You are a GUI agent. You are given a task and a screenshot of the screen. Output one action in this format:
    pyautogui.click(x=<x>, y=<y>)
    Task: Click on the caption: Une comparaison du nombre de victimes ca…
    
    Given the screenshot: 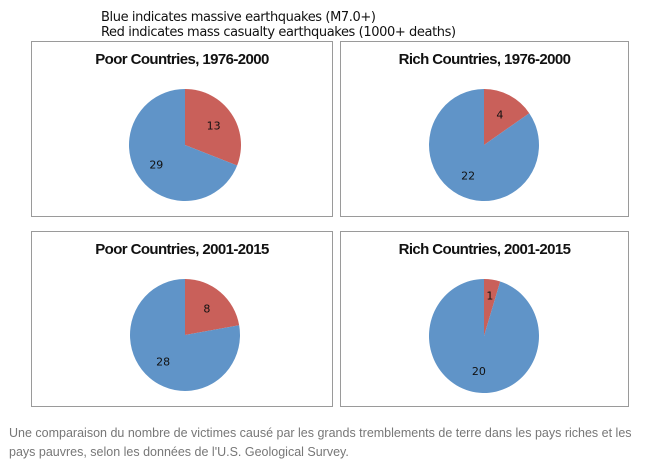 What is the action you would take?
    pyautogui.click(x=320, y=442)
    